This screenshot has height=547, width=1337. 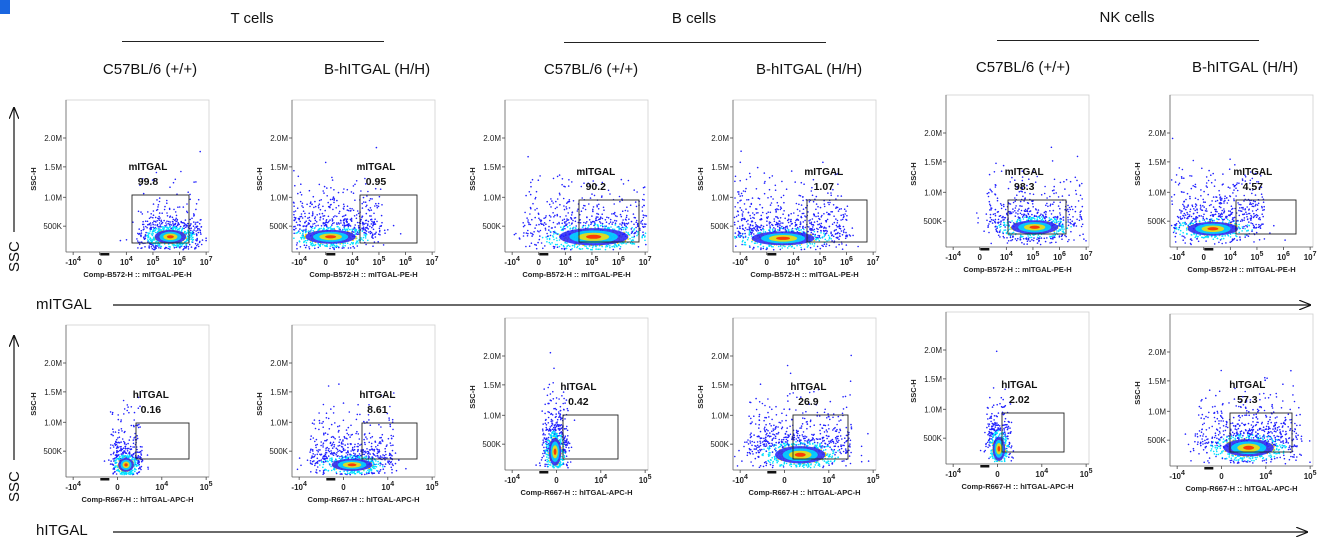 I want to click on gate-percent-label: 90.2, so click(x=596, y=187).